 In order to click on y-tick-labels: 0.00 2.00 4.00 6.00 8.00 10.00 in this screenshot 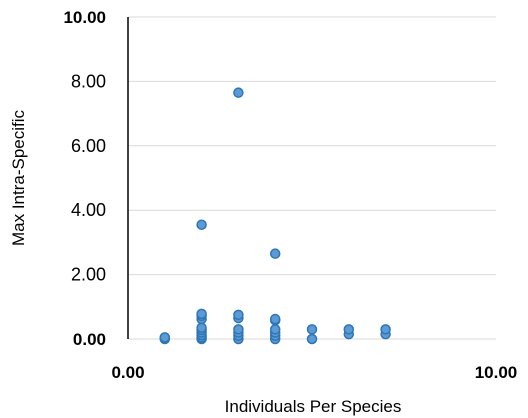, I will do `click(84, 178)`.